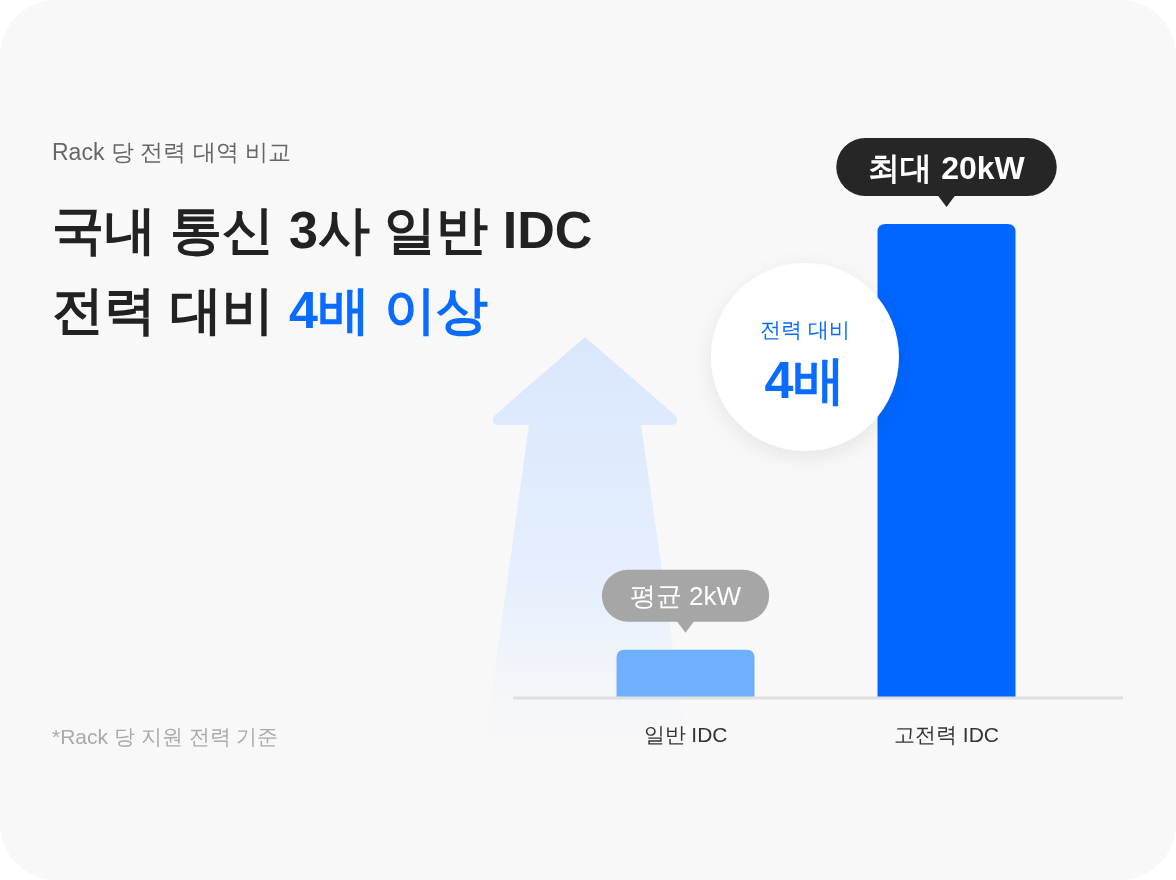  Describe the element at coordinates (165, 736) in the screenshot. I see `annotation: *Rack 당 지원 전력 기준` at that location.